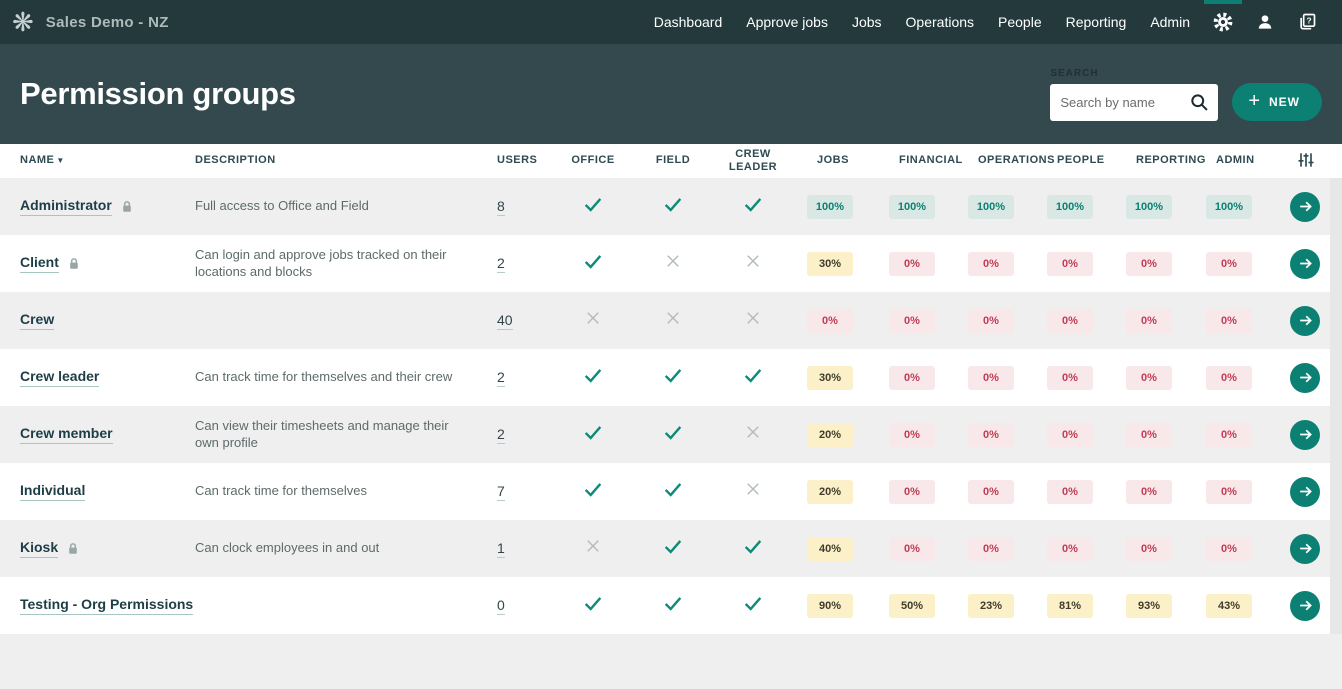 This screenshot has width=1342, height=689. I want to click on nav-item-reporting: Reporting, so click(1096, 22).